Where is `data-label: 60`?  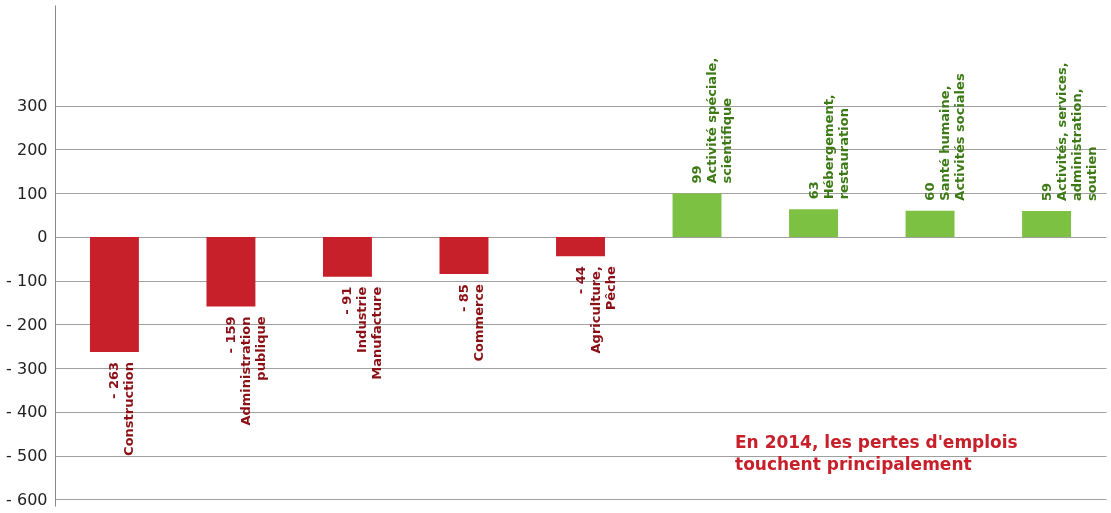 data-label: 60 is located at coordinates (930, 191).